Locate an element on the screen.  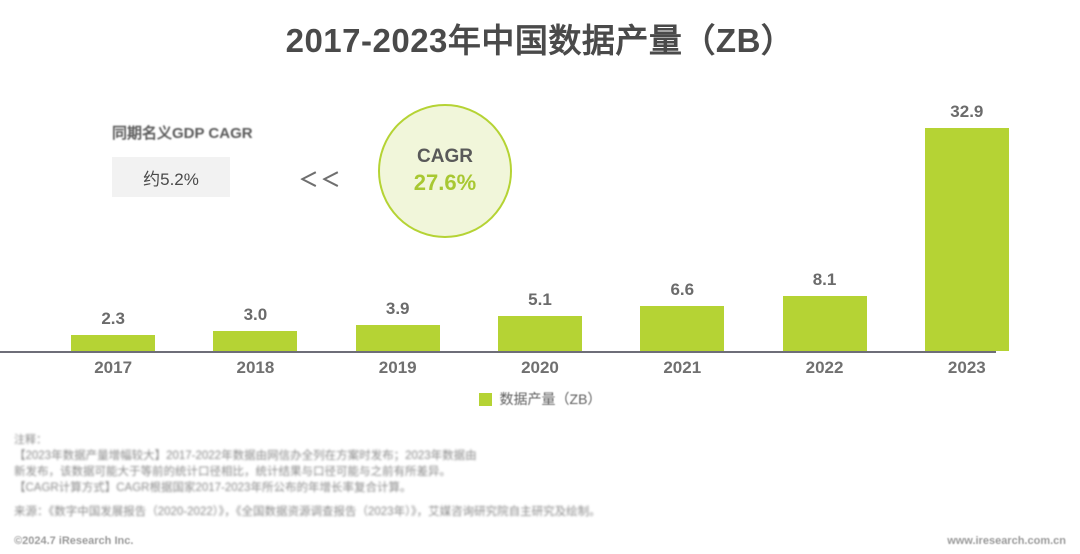
cagr-circle-label: CAGR is located at coordinates (445, 157).